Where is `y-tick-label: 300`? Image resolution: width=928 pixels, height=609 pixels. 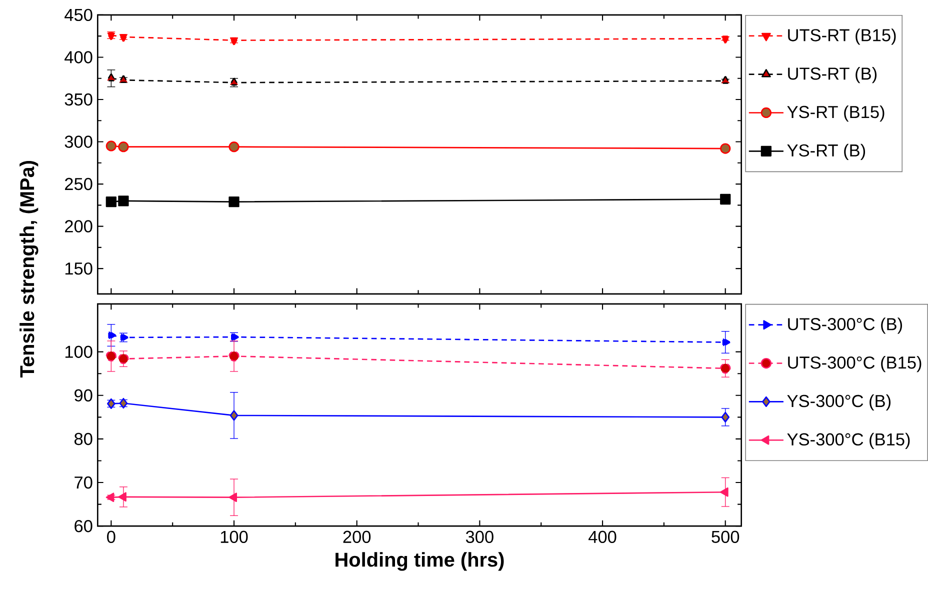 y-tick-label: 300 is located at coordinates (78, 142).